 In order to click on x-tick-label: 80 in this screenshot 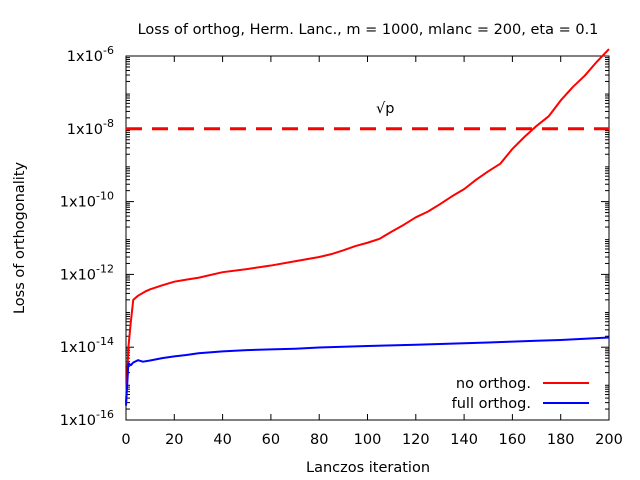, I will do `click(319, 440)`.